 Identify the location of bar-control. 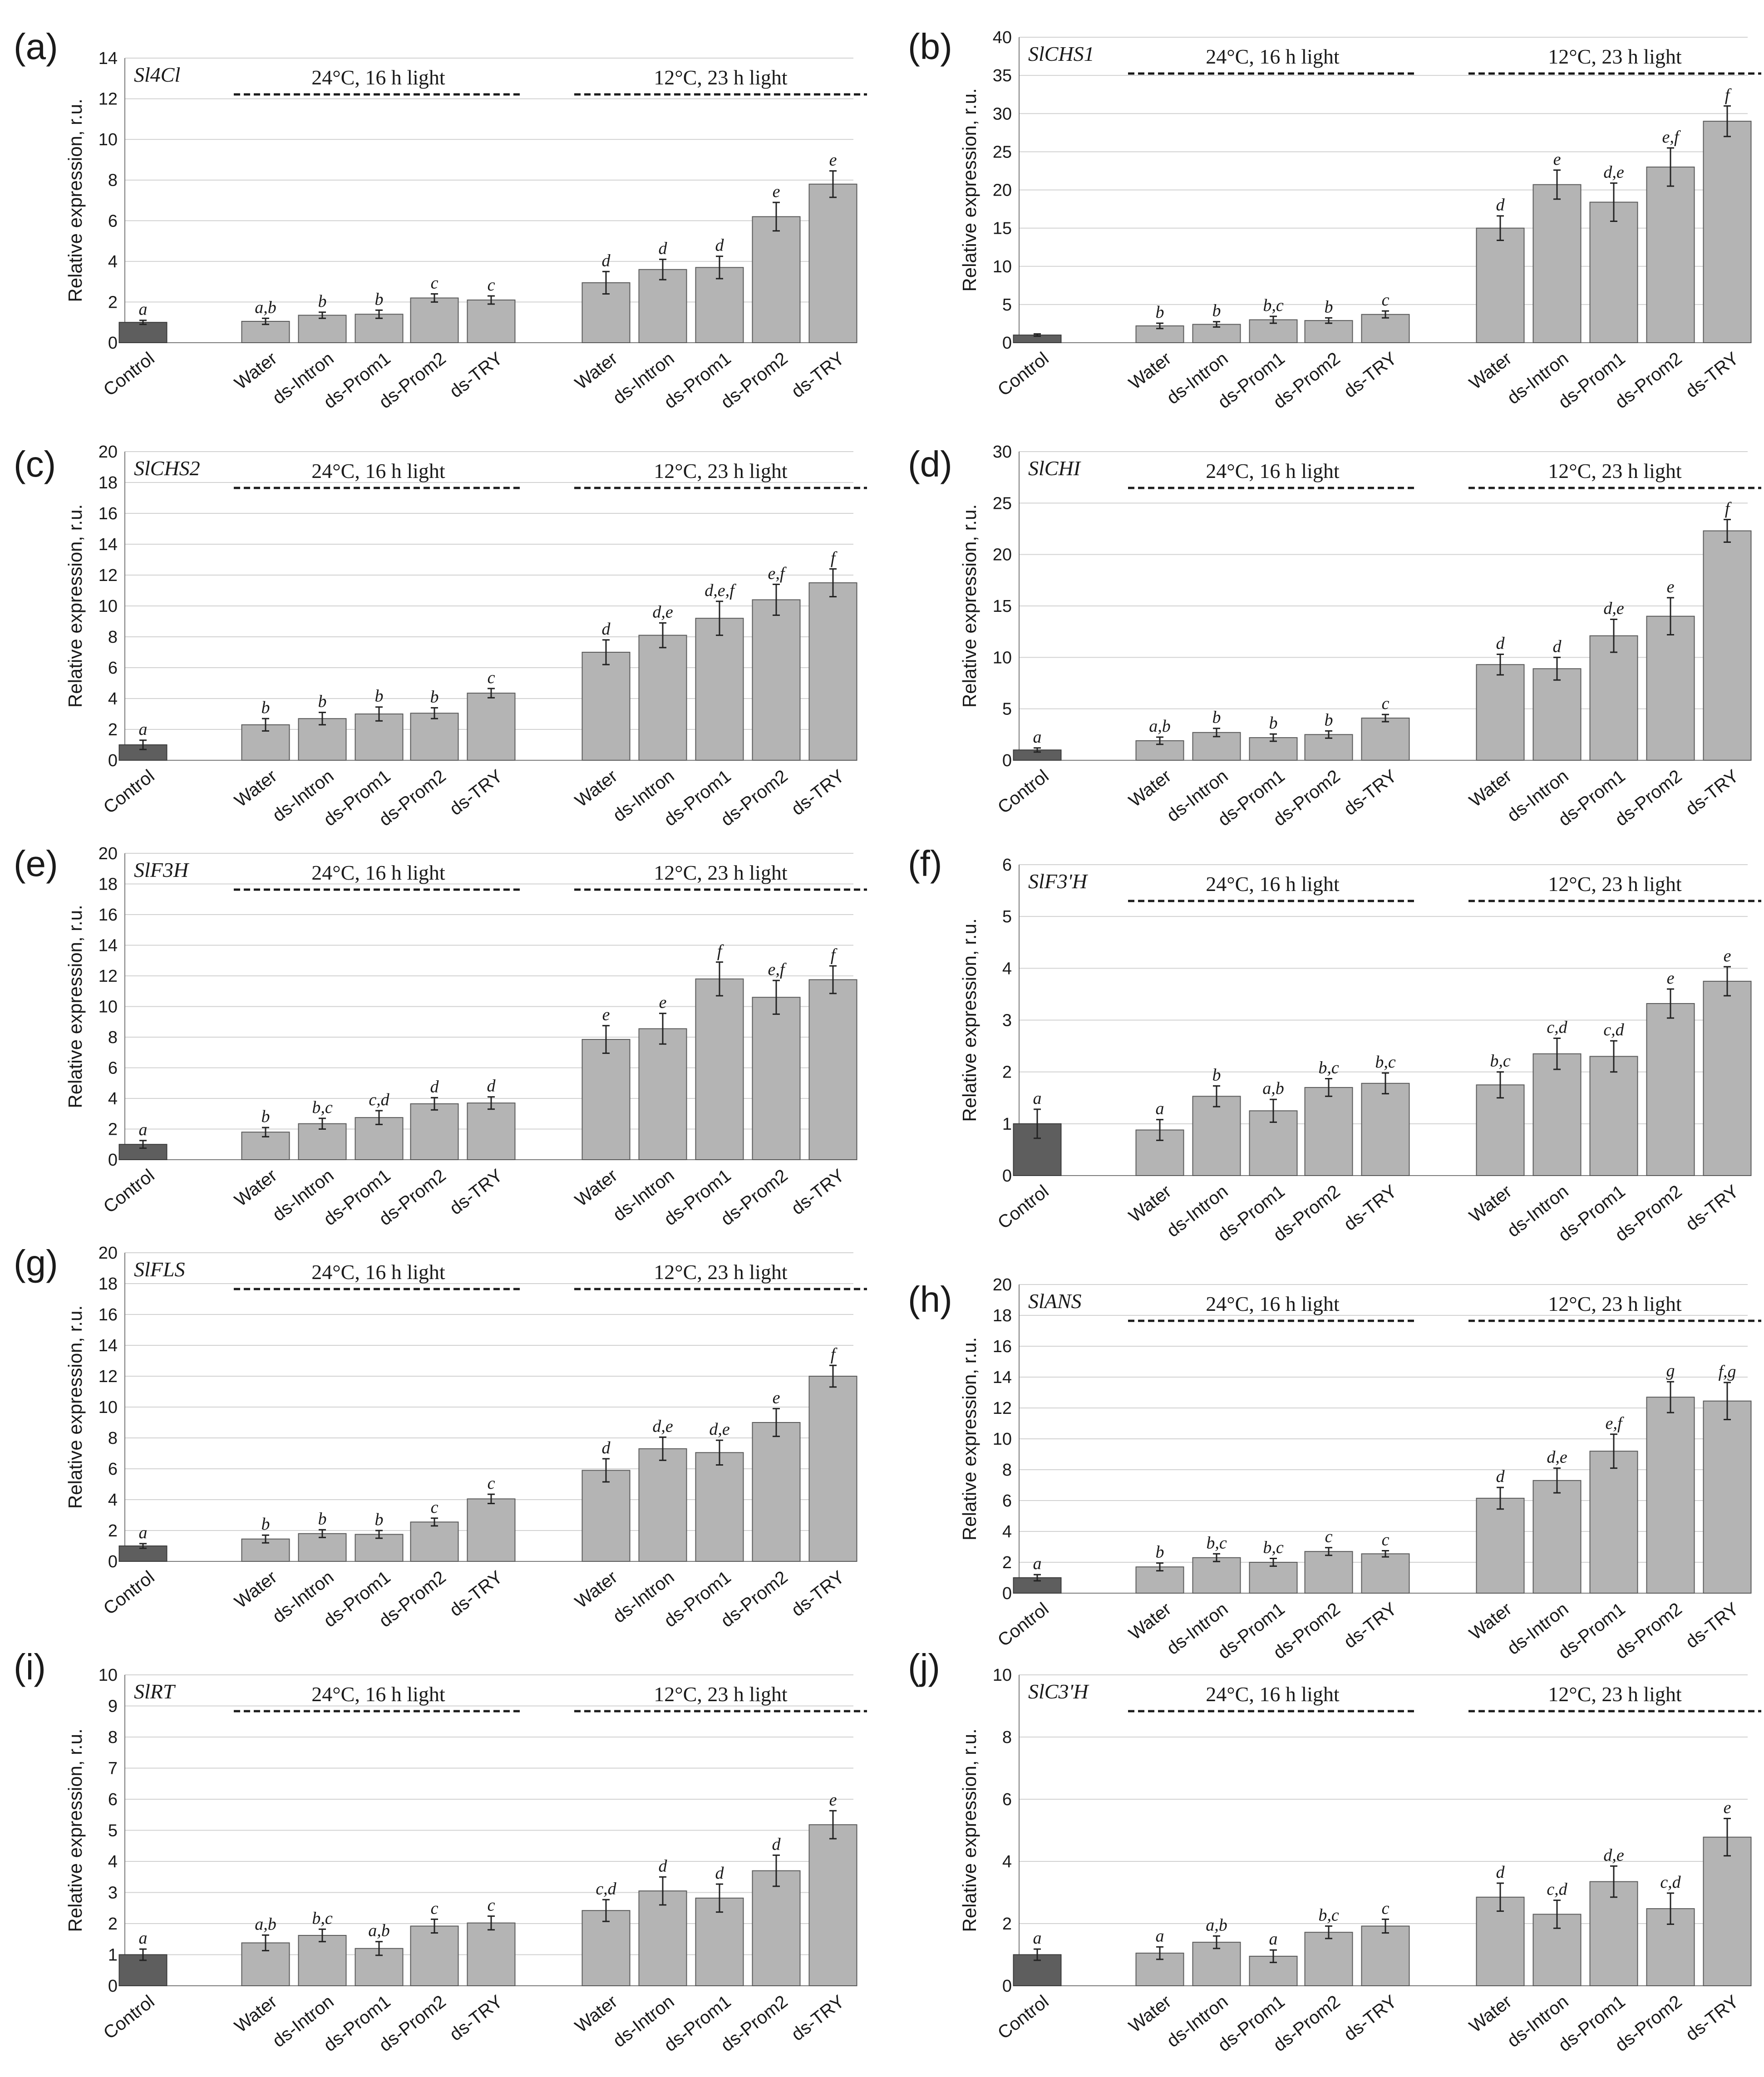
(143, 333).